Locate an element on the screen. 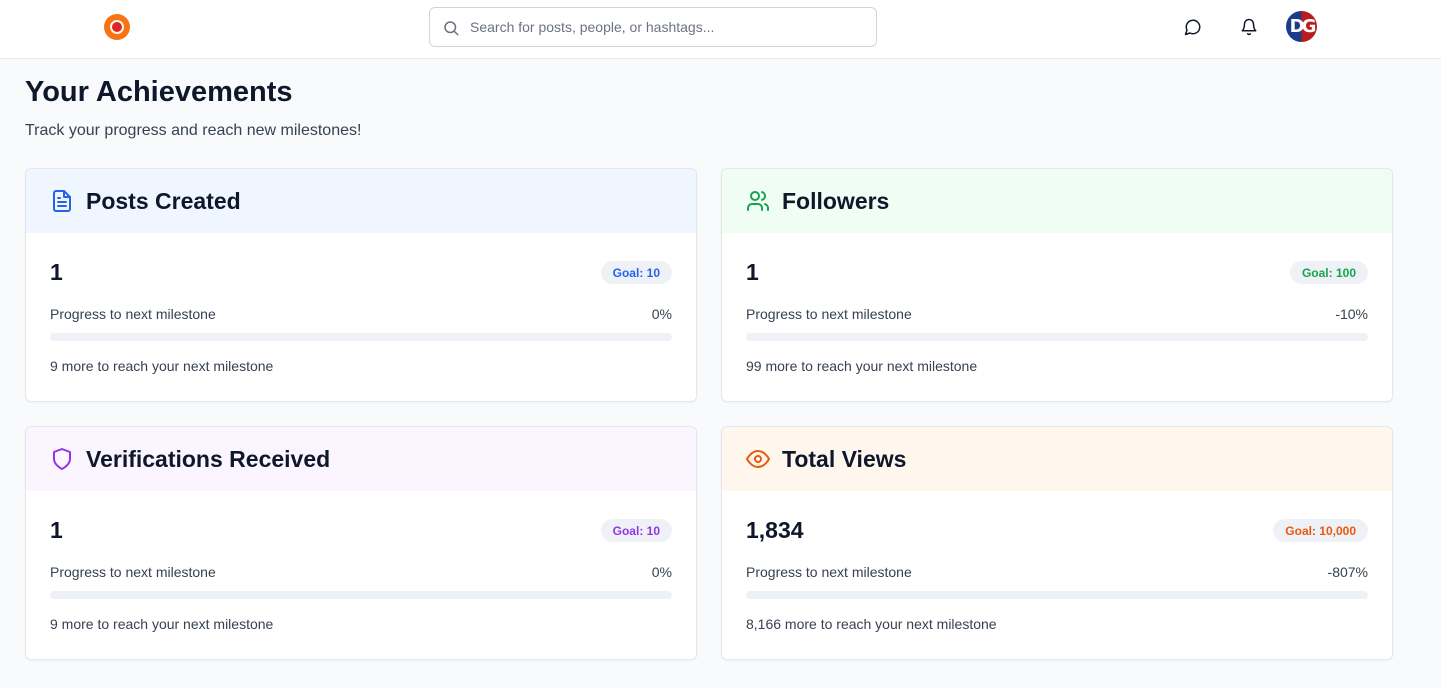 The width and height of the screenshot is (1441, 688). card-header: Verifications Received is located at coordinates (361, 459).